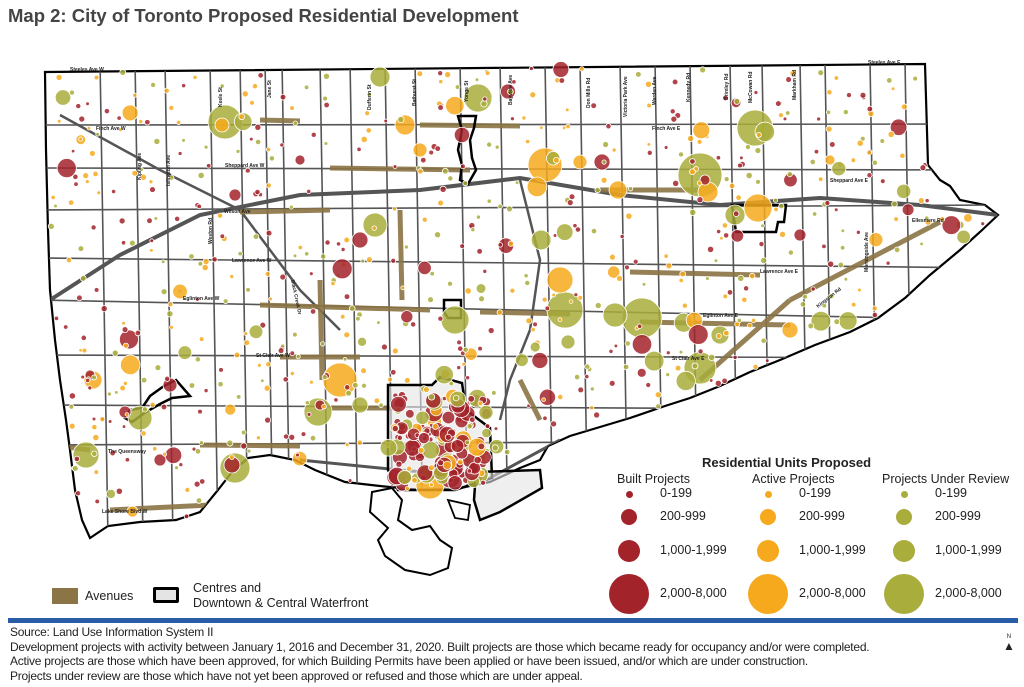 This screenshot has height=687, width=1024. I want to click on legend-active-symbol, so click(768, 551).